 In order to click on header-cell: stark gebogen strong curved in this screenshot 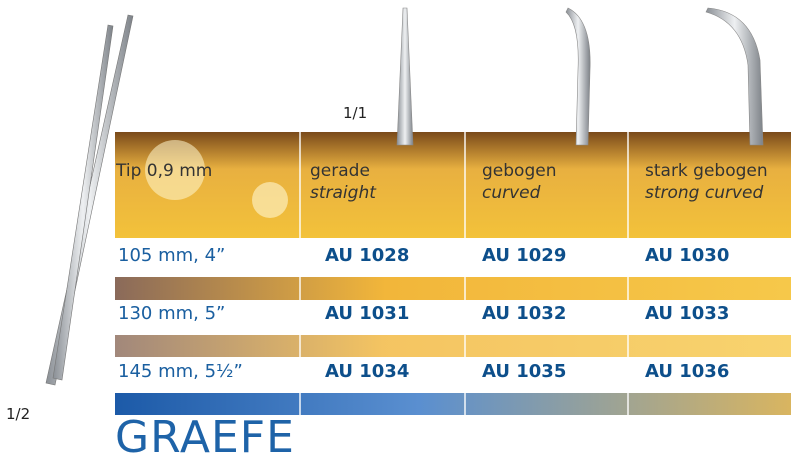, I will do `click(706, 182)`.